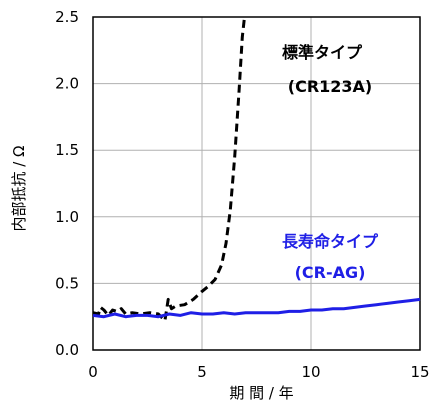  I want to click on x-tick-label: 5, so click(202, 372).